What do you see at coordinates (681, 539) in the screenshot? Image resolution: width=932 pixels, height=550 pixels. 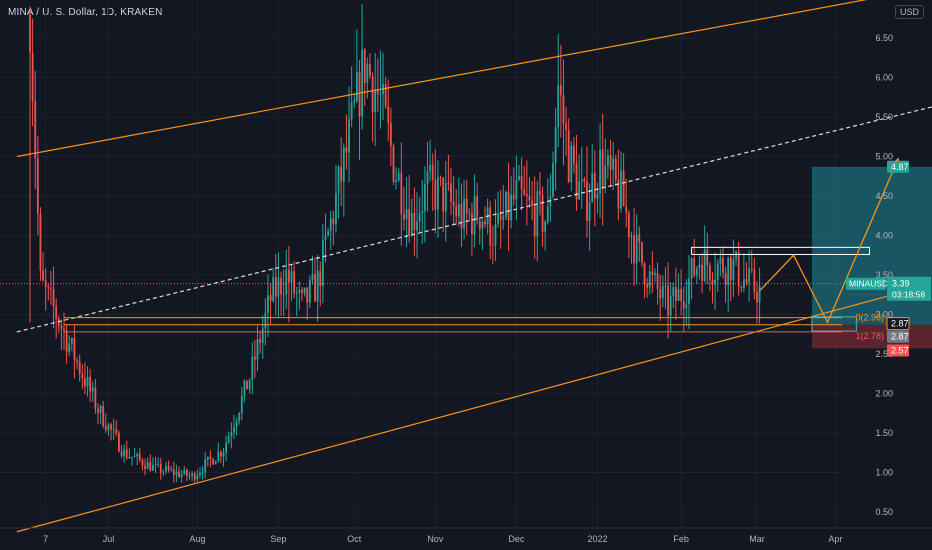 I see `x-tick-label: Feb` at bounding box center [681, 539].